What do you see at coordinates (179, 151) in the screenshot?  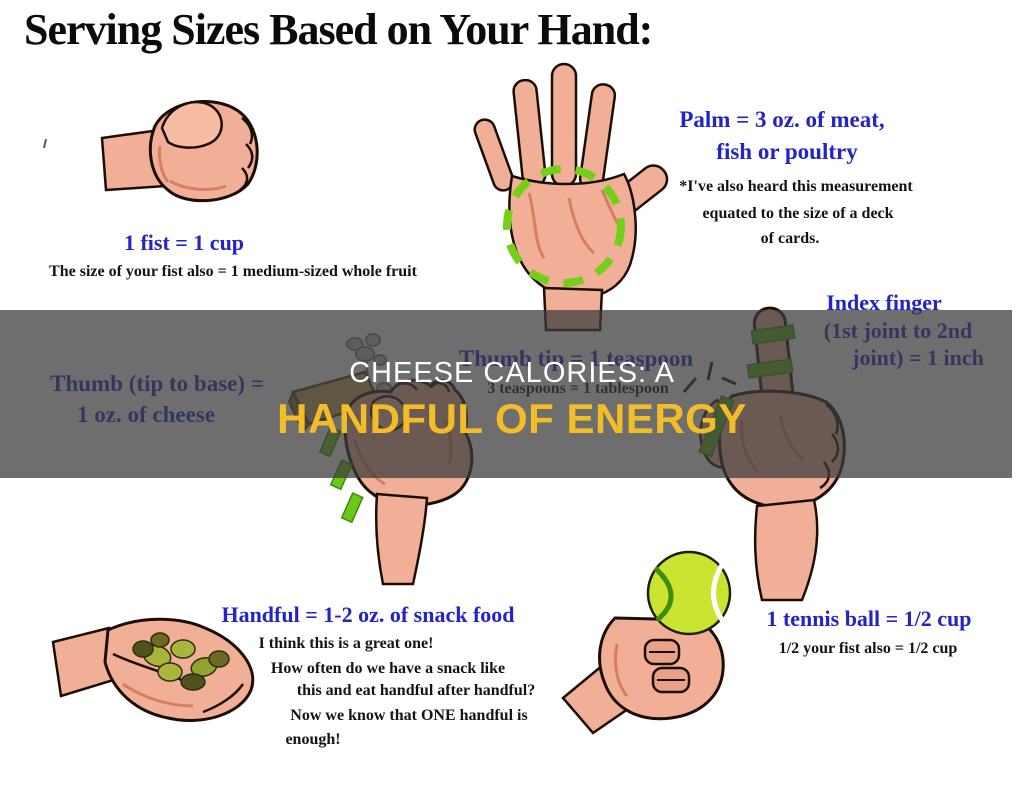 I see `fist-illustration` at bounding box center [179, 151].